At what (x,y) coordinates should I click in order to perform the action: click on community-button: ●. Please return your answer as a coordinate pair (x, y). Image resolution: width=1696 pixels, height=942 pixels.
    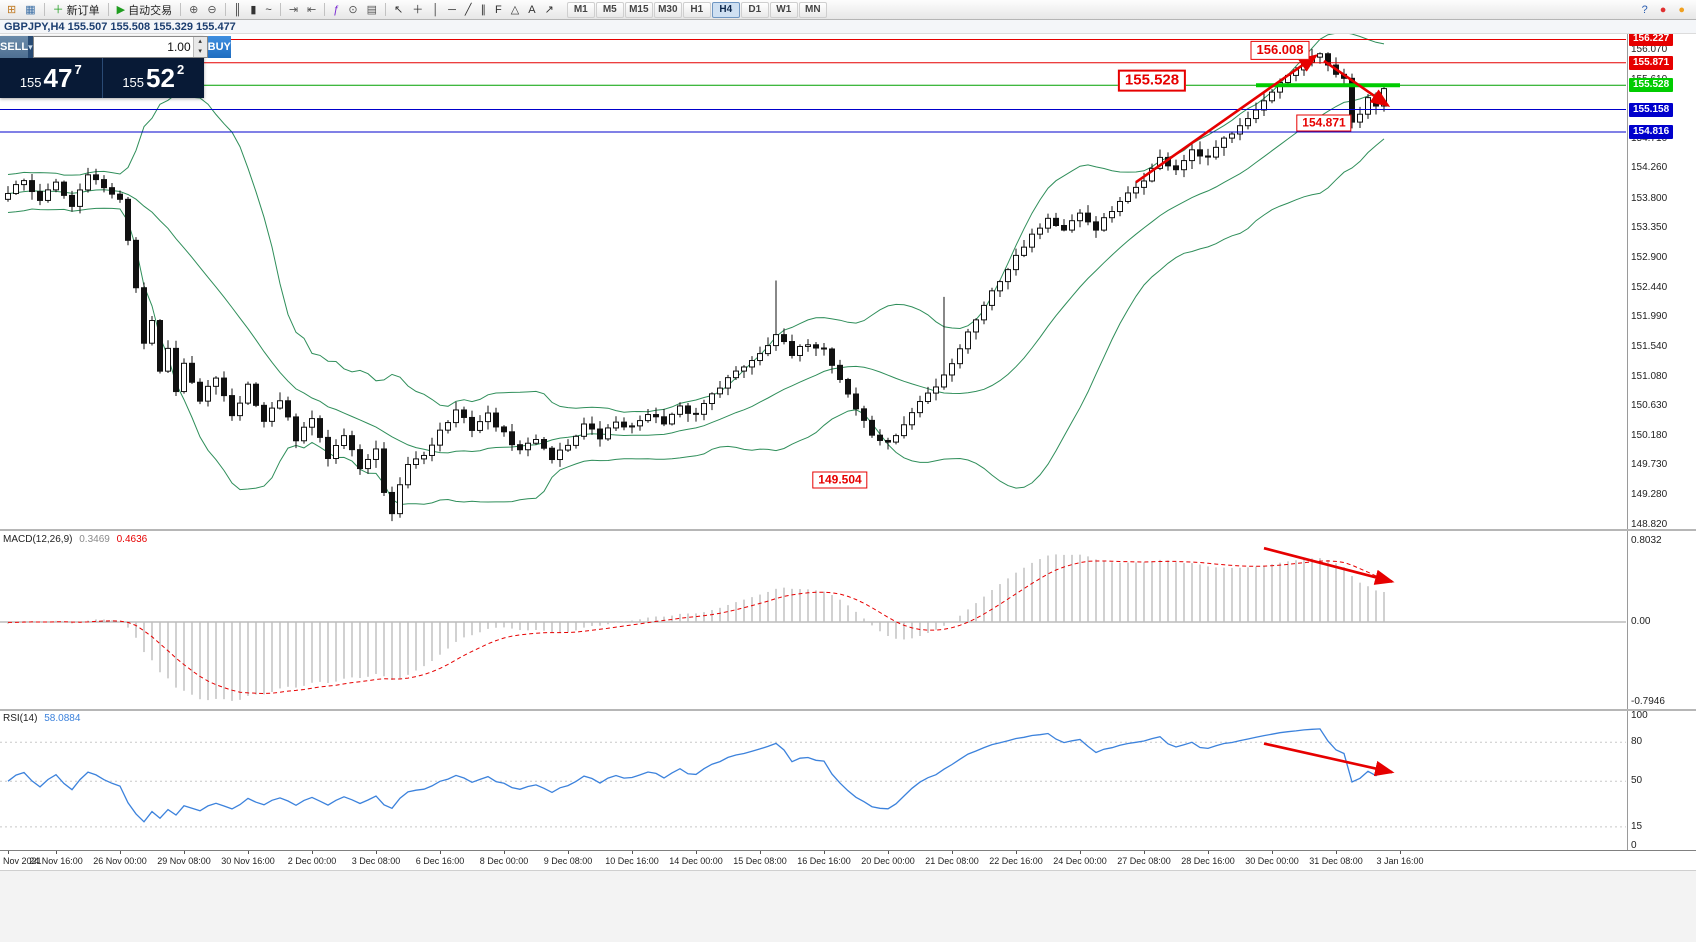
    Looking at the image, I should click on (1681, 9).